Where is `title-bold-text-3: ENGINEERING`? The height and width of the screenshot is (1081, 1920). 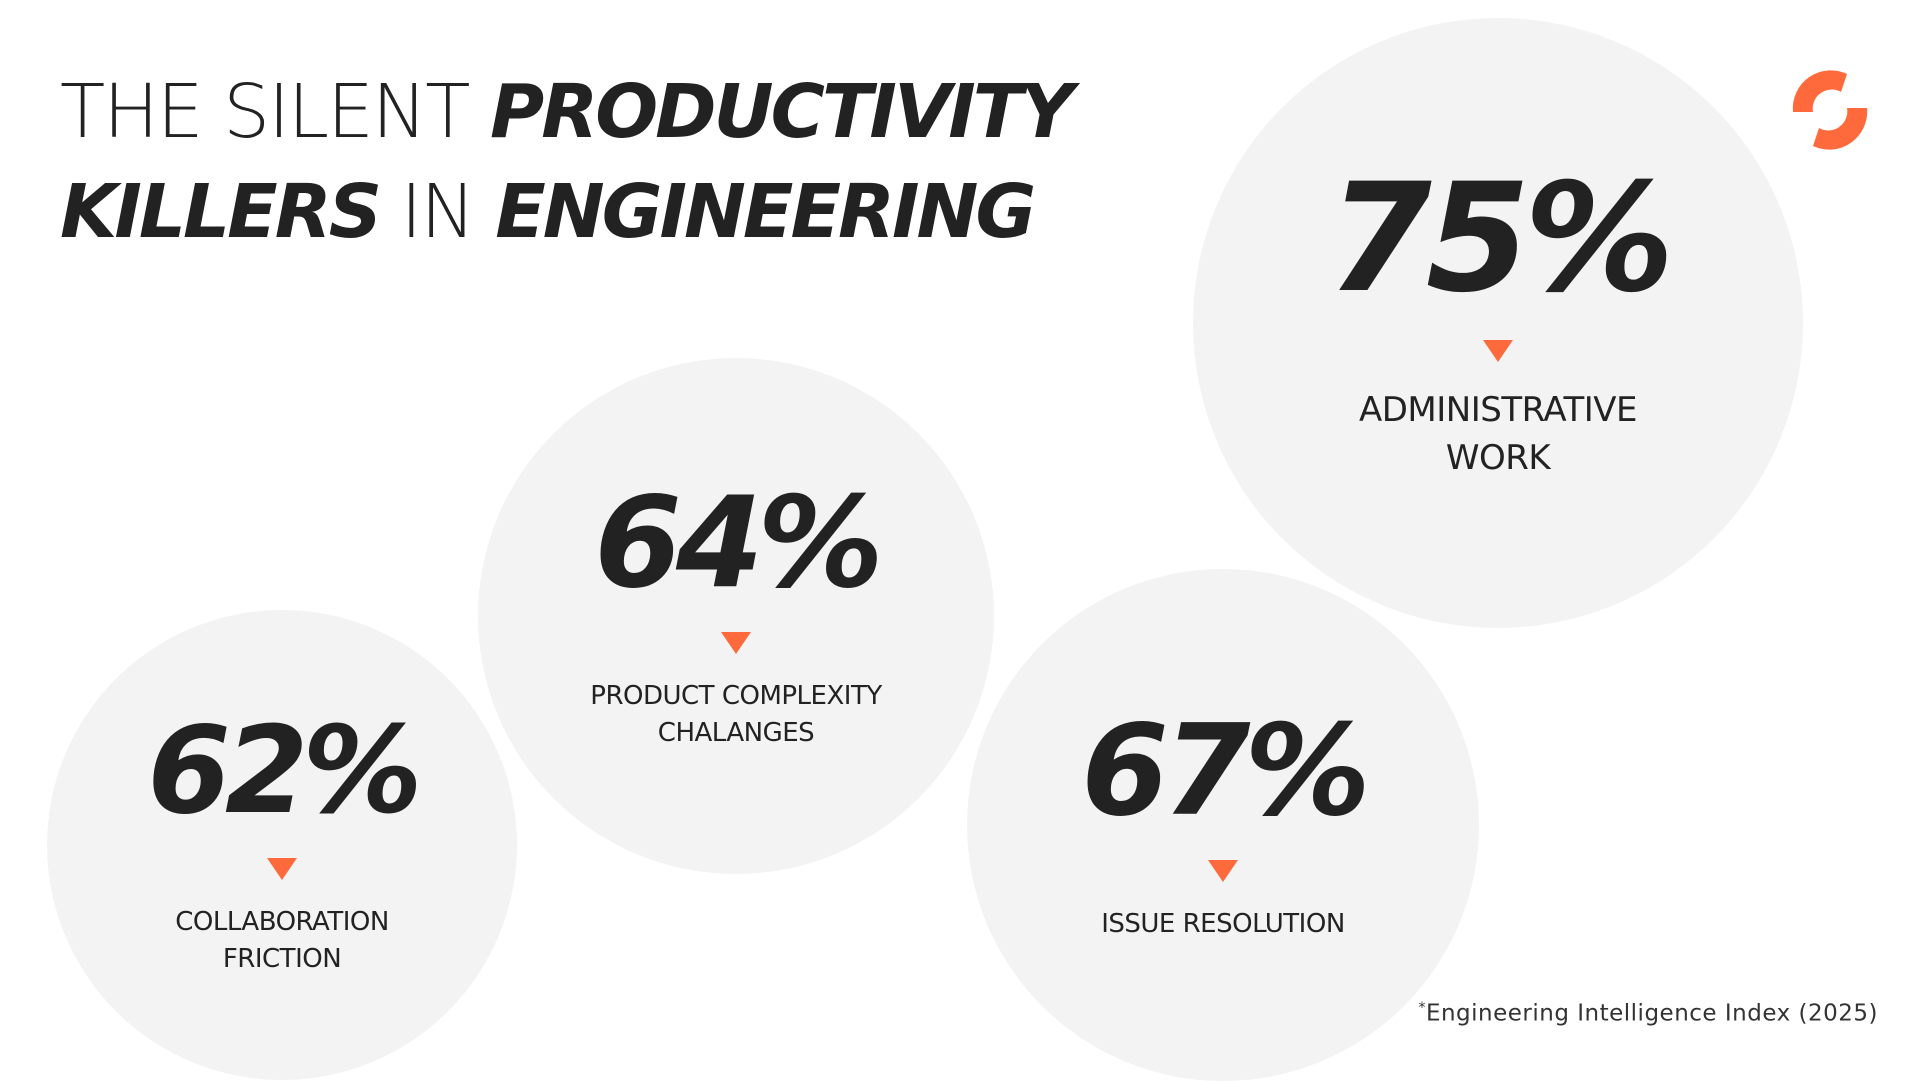 title-bold-text-3: ENGINEERING is located at coordinates (765, 212).